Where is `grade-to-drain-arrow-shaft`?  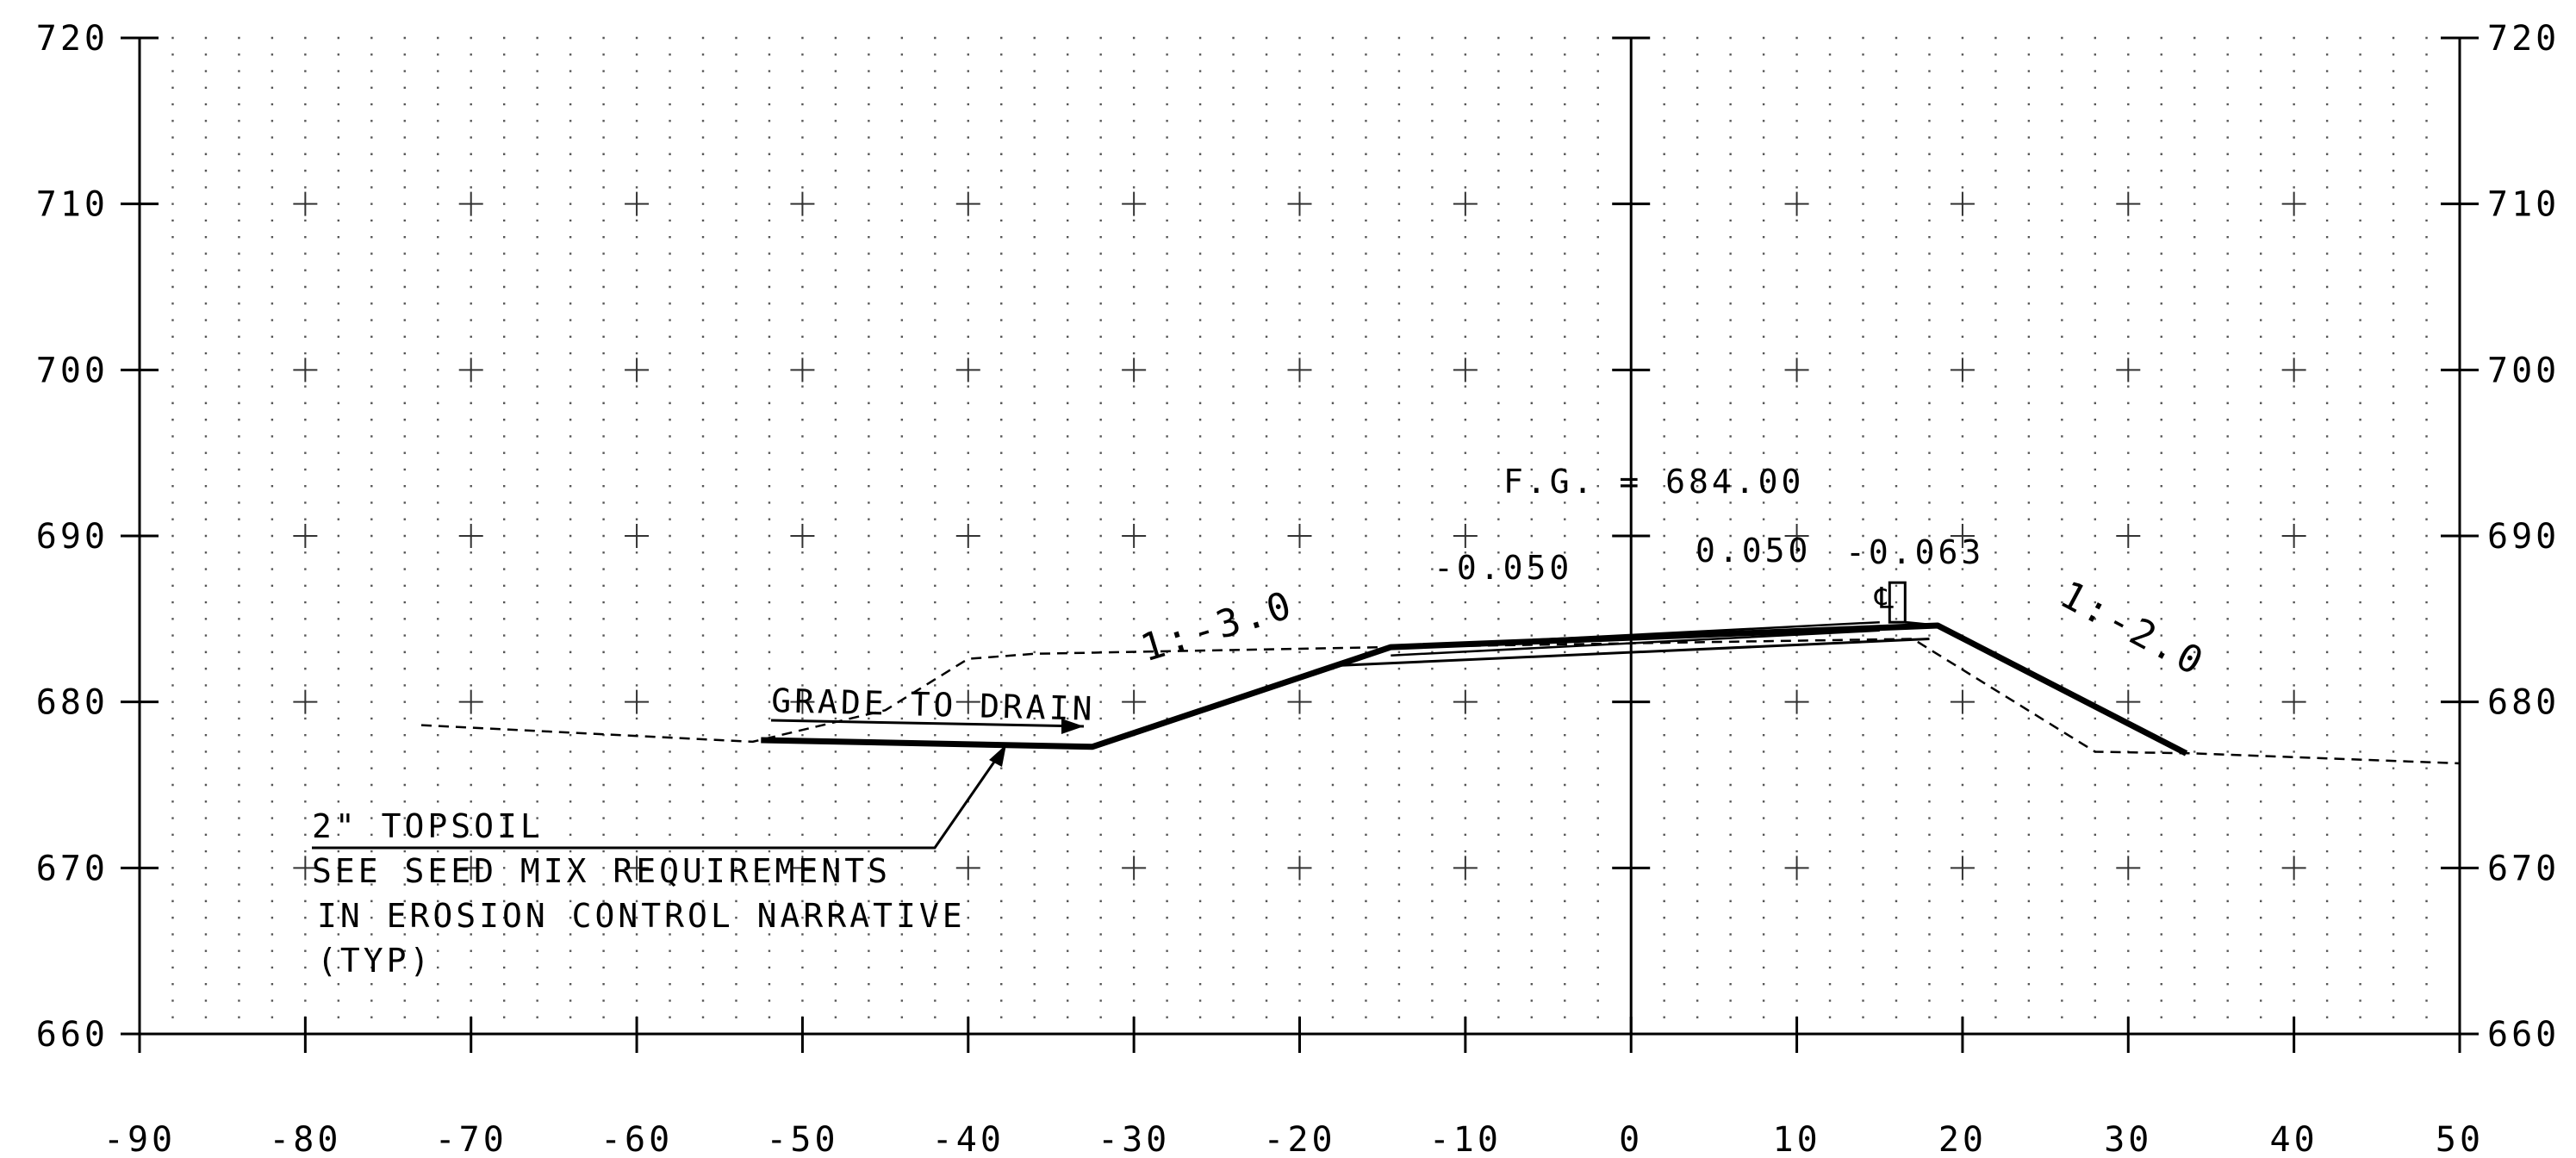 grade-to-drain-arrow-shaft is located at coordinates (927, 723).